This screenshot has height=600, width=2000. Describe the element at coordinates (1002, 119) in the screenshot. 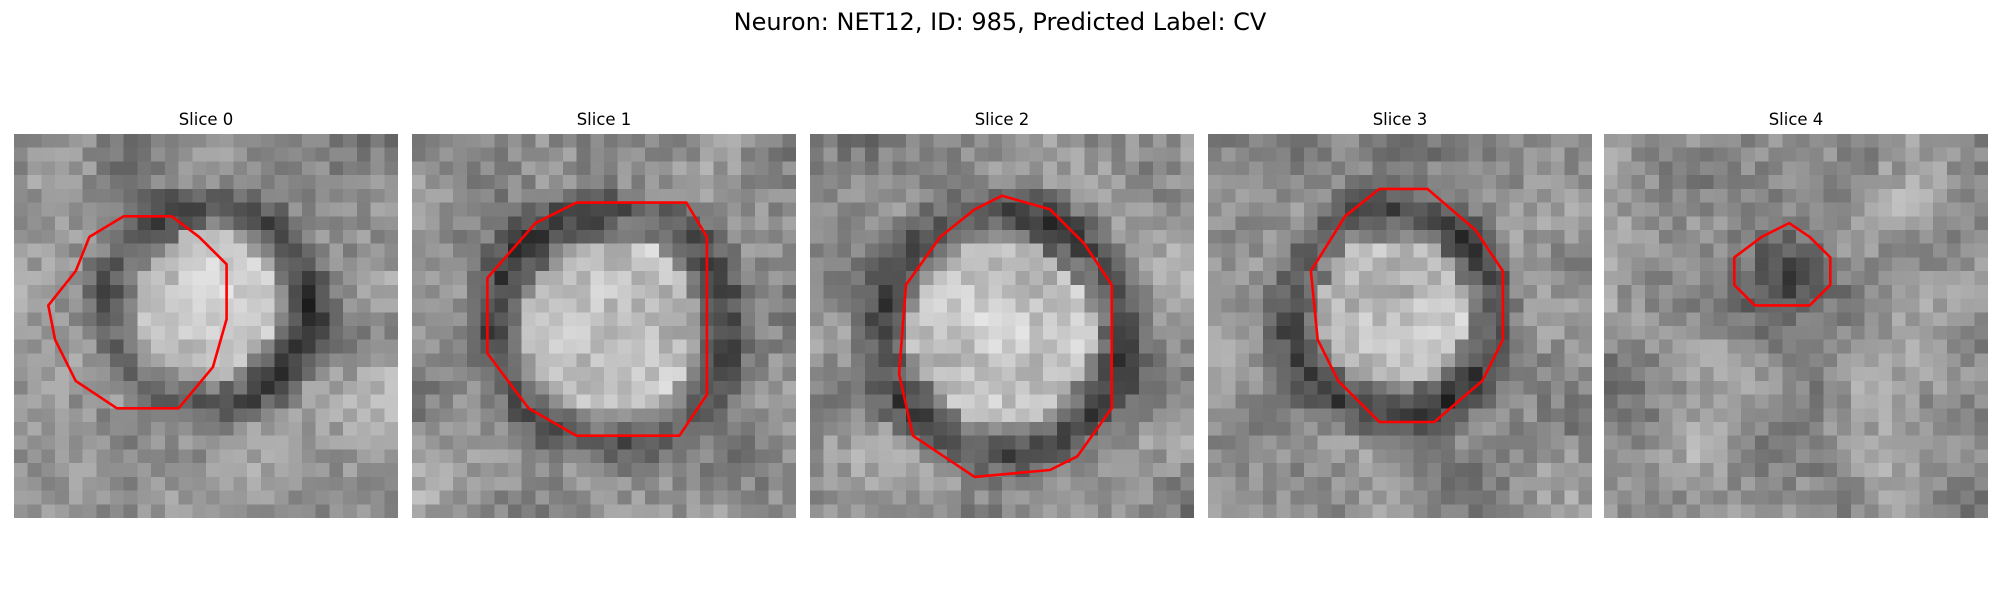

I see `slice-title: Slice 2` at that location.